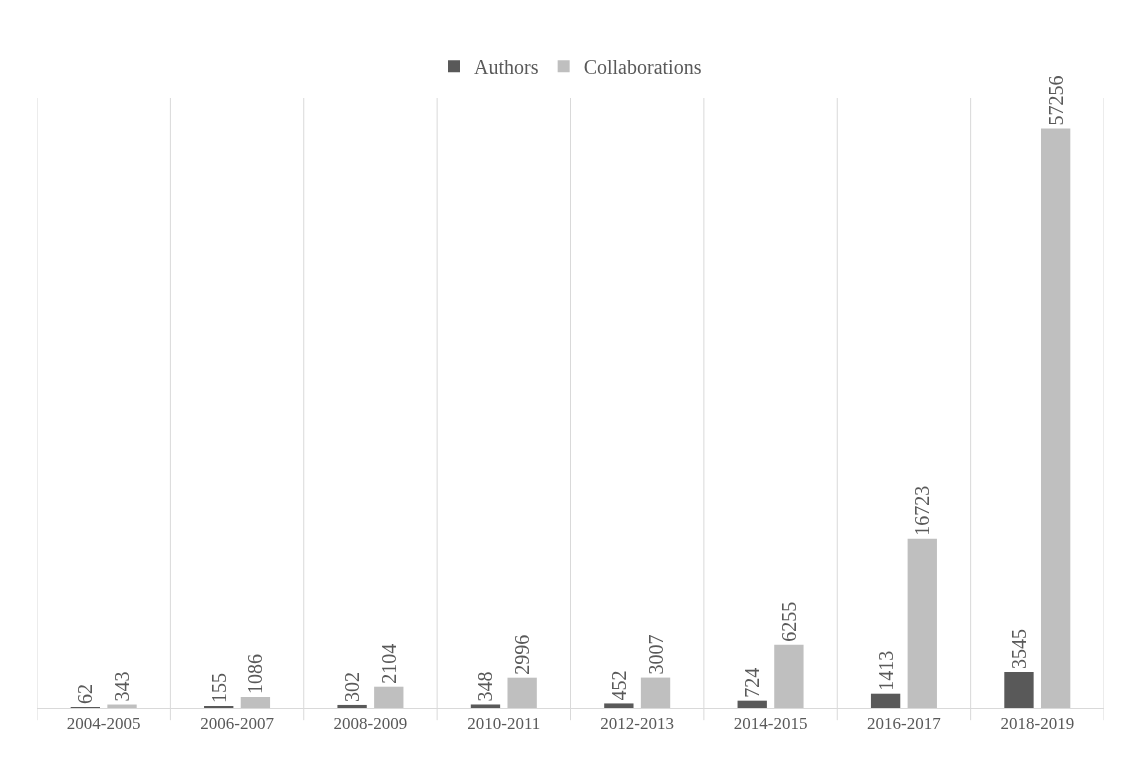 Image resolution: width=1124 pixels, height=758 pixels. I want to click on x-tick-label: 2008-2009, so click(370, 724).